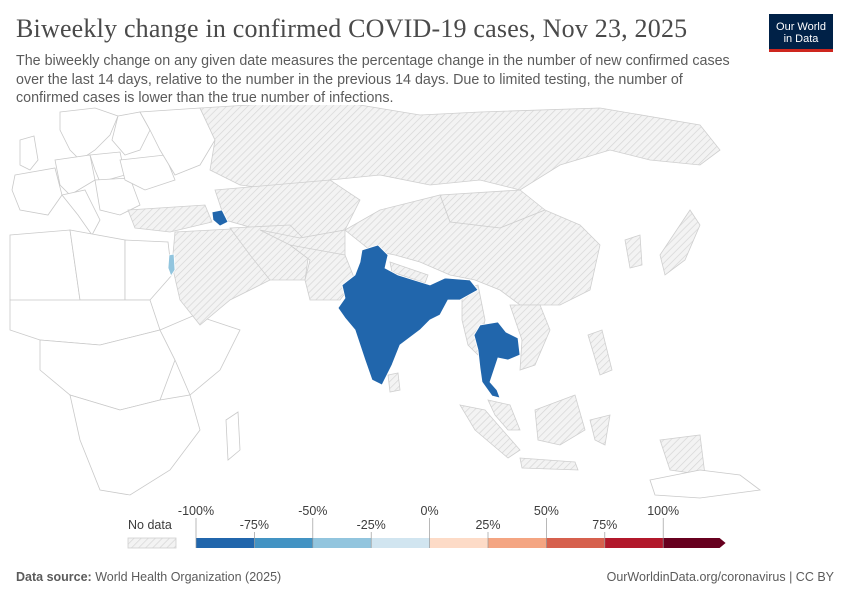 The image size is (850, 600). What do you see at coordinates (801, 38) in the screenshot?
I see `logo-line-2: in Data` at bounding box center [801, 38].